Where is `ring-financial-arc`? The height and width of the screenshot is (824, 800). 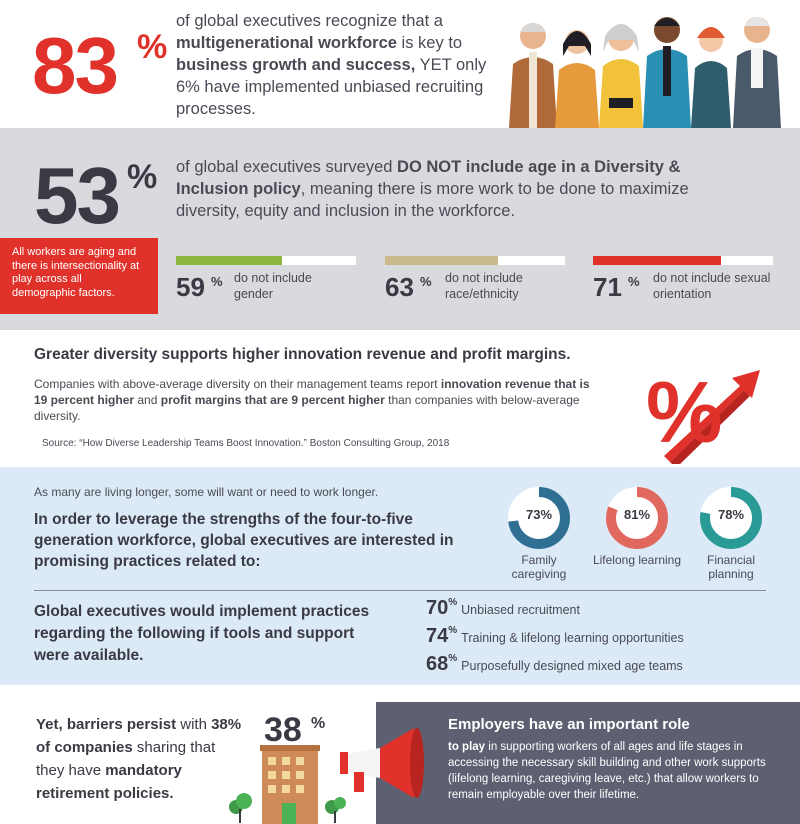
ring-financial-arc is located at coordinates (731, 518).